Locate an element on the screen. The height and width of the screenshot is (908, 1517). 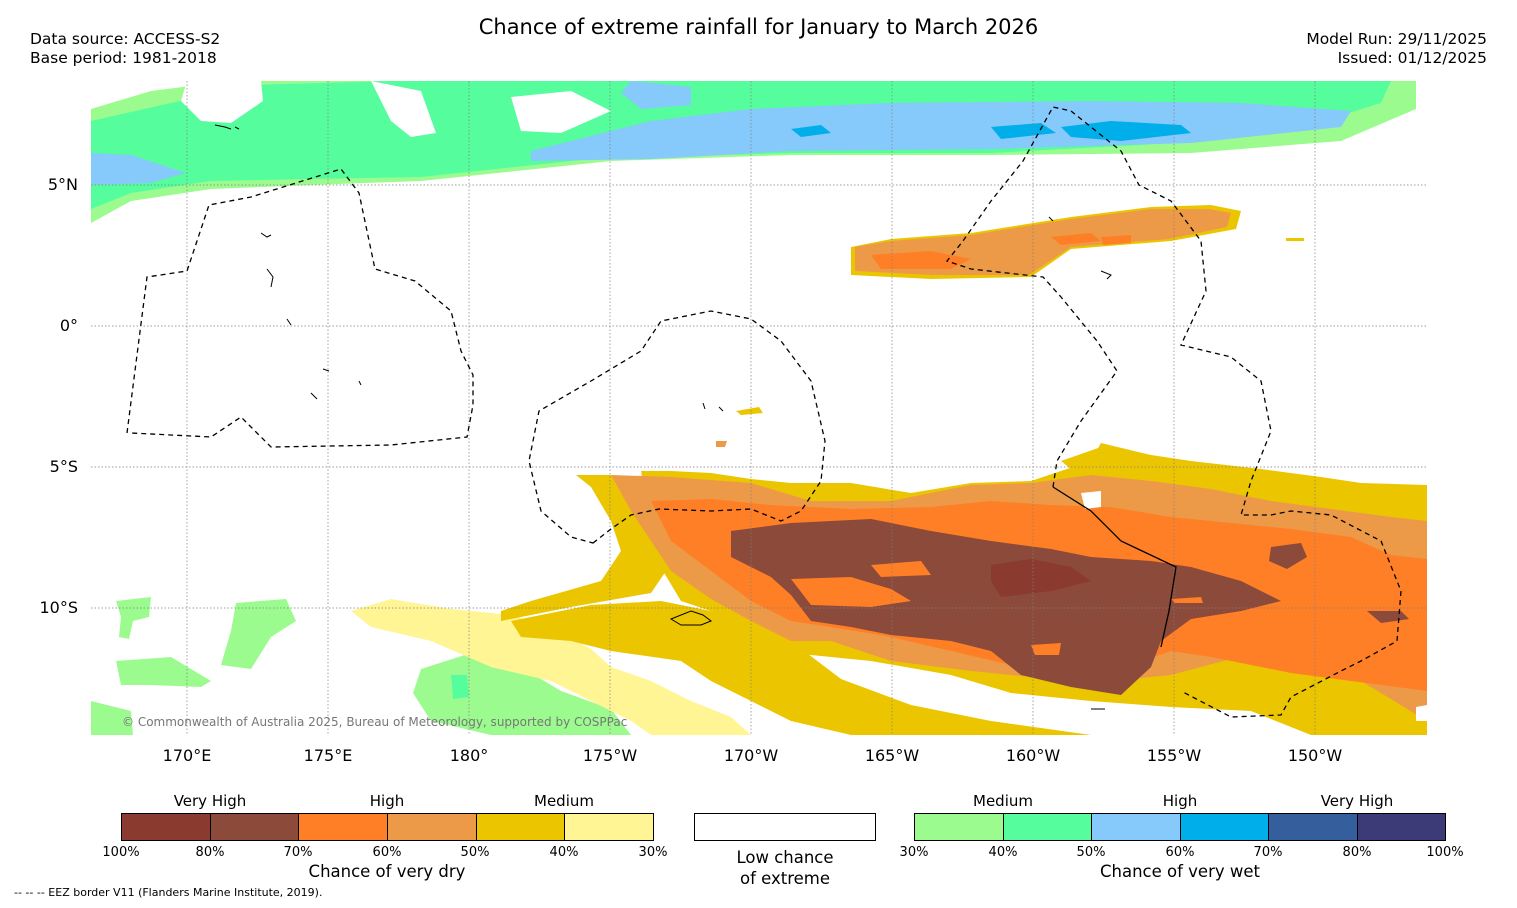
model-run: Model Run: 29/11/2025 is located at coordinates (1396, 39).